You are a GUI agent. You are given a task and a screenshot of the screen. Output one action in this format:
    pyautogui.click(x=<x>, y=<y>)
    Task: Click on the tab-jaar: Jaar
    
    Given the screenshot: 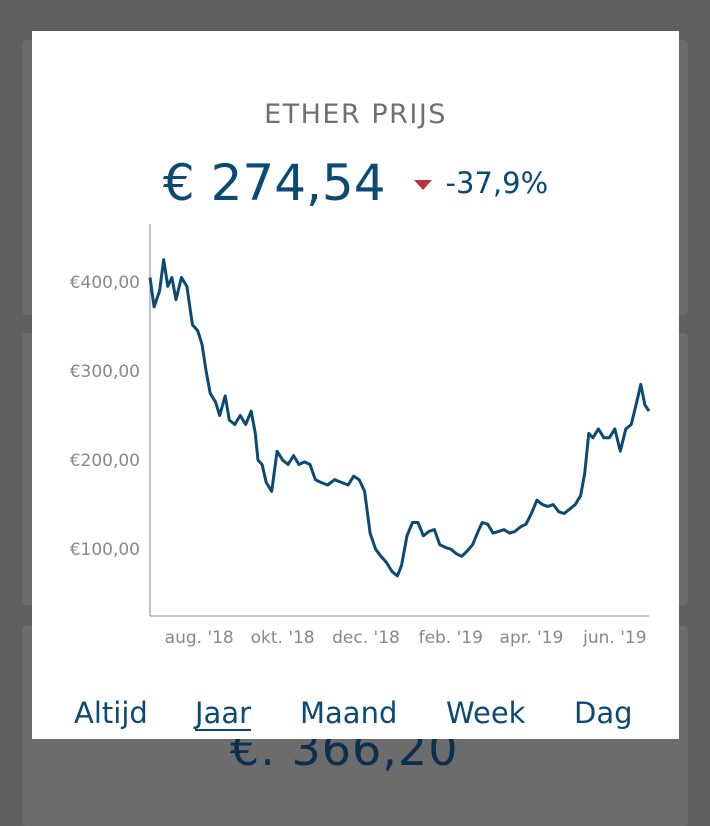 What is the action you would take?
    pyautogui.click(x=223, y=713)
    